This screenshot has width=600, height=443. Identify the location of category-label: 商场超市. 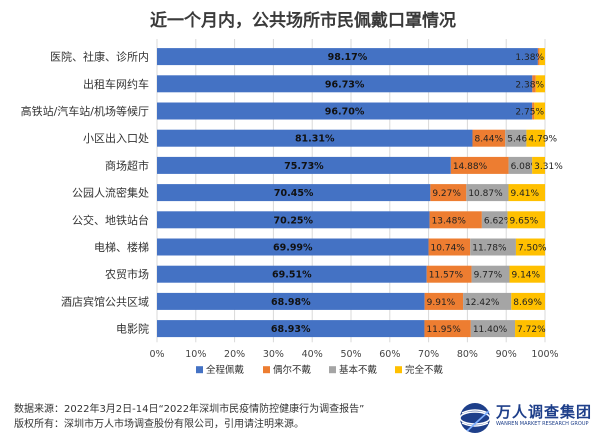
(127, 165).